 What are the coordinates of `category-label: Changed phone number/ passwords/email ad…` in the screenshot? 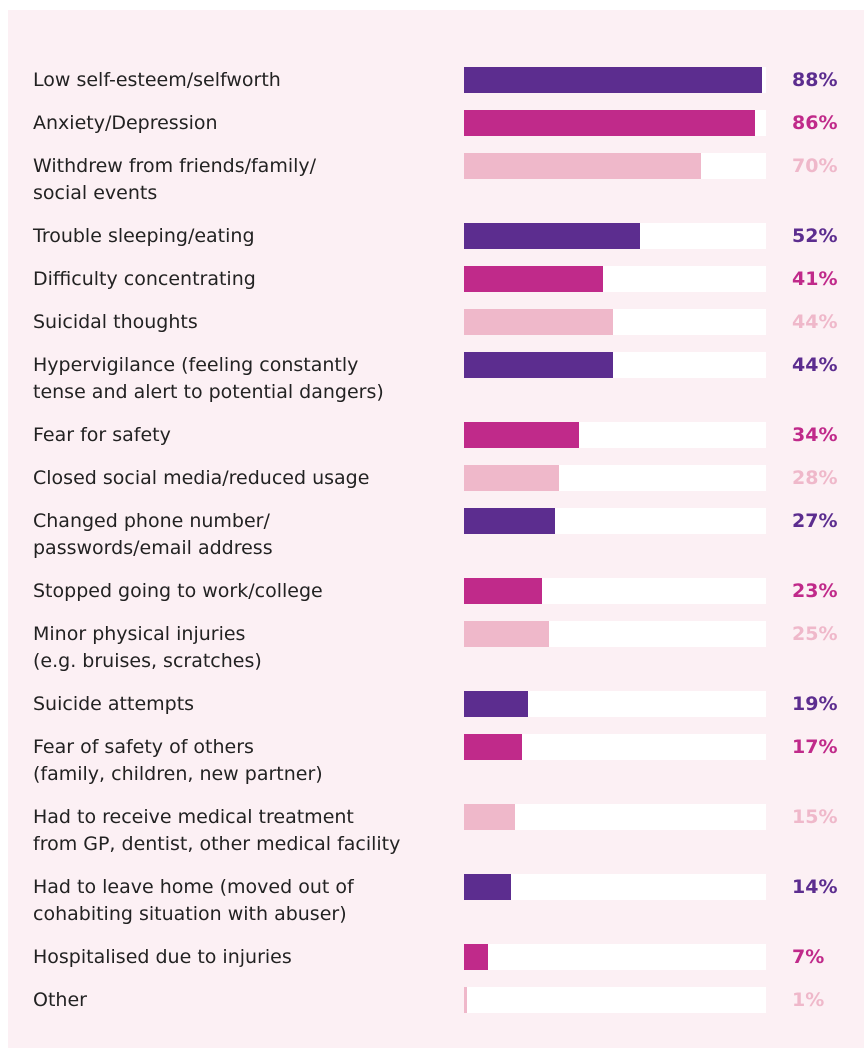 It's located at (153, 534).